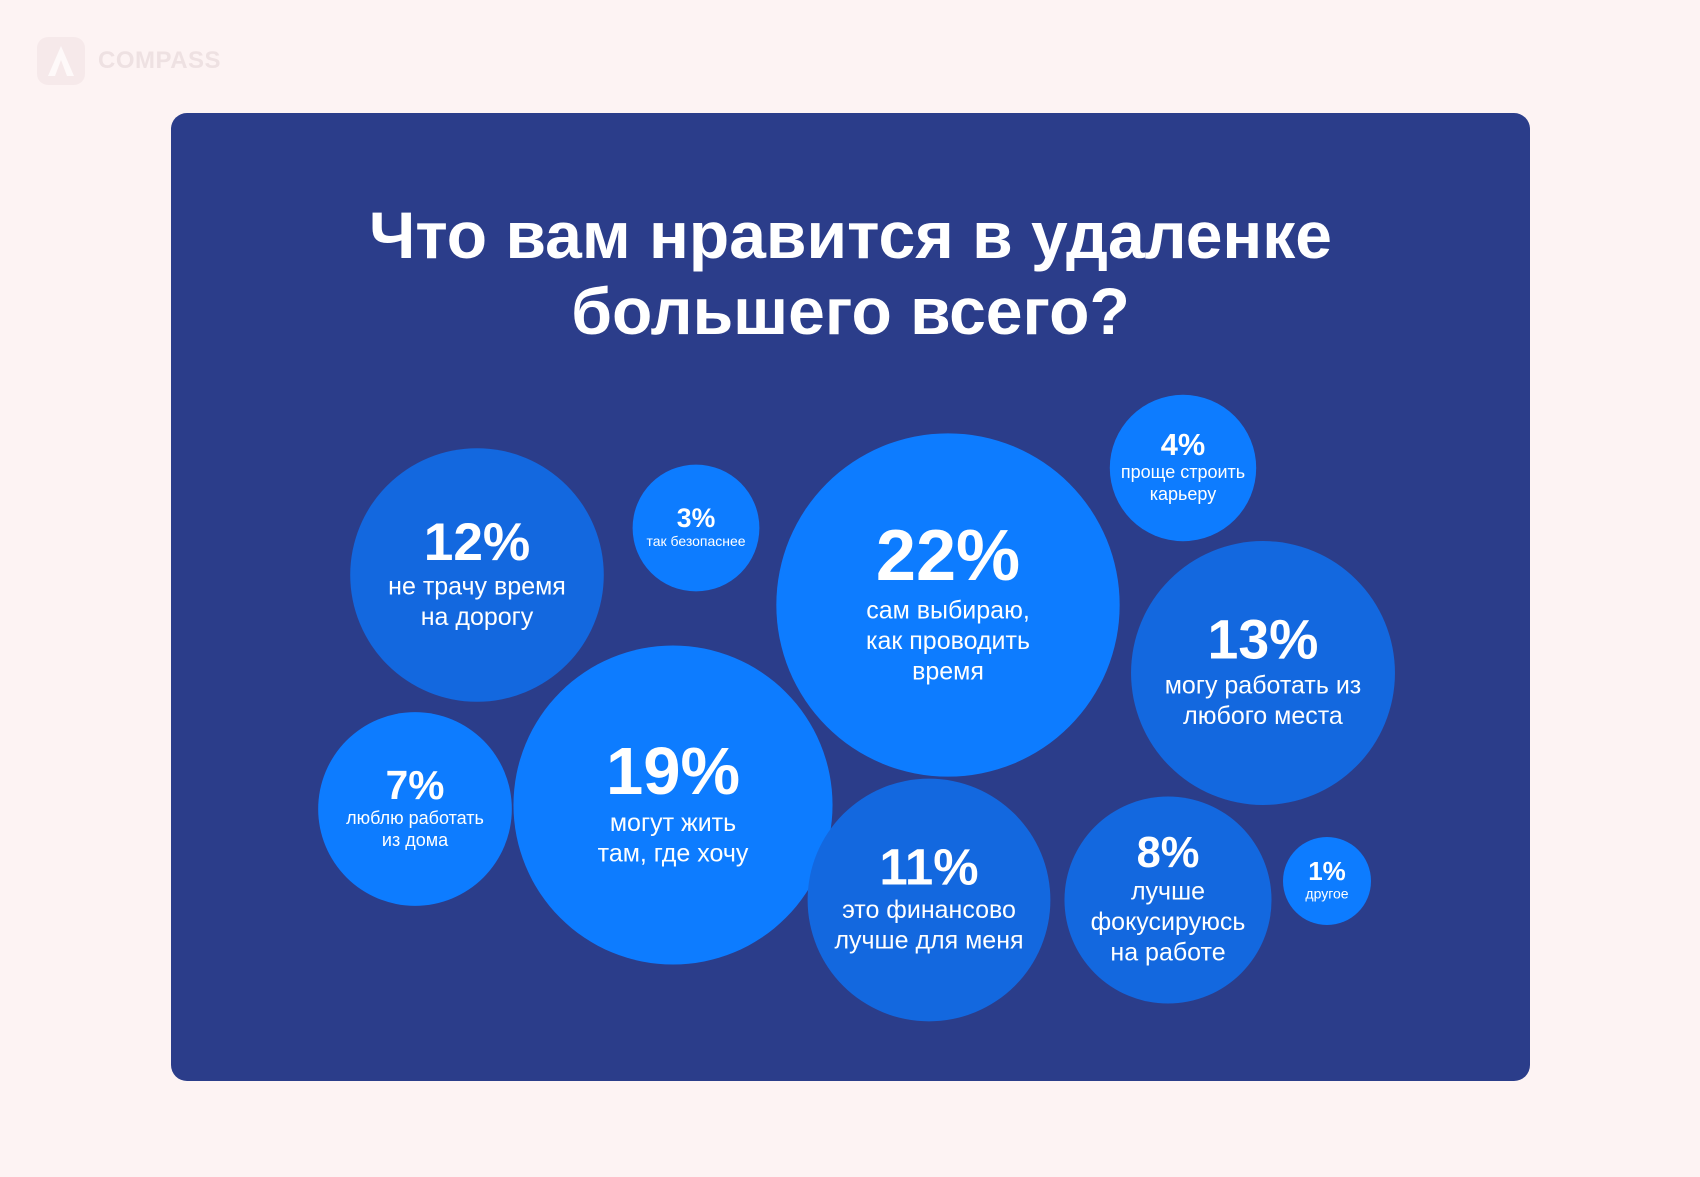 This screenshot has height=1177, width=1700. What do you see at coordinates (1168, 853) in the screenshot?
I see `bubble-value-label: 8%` at bounding box center [1168, 853].